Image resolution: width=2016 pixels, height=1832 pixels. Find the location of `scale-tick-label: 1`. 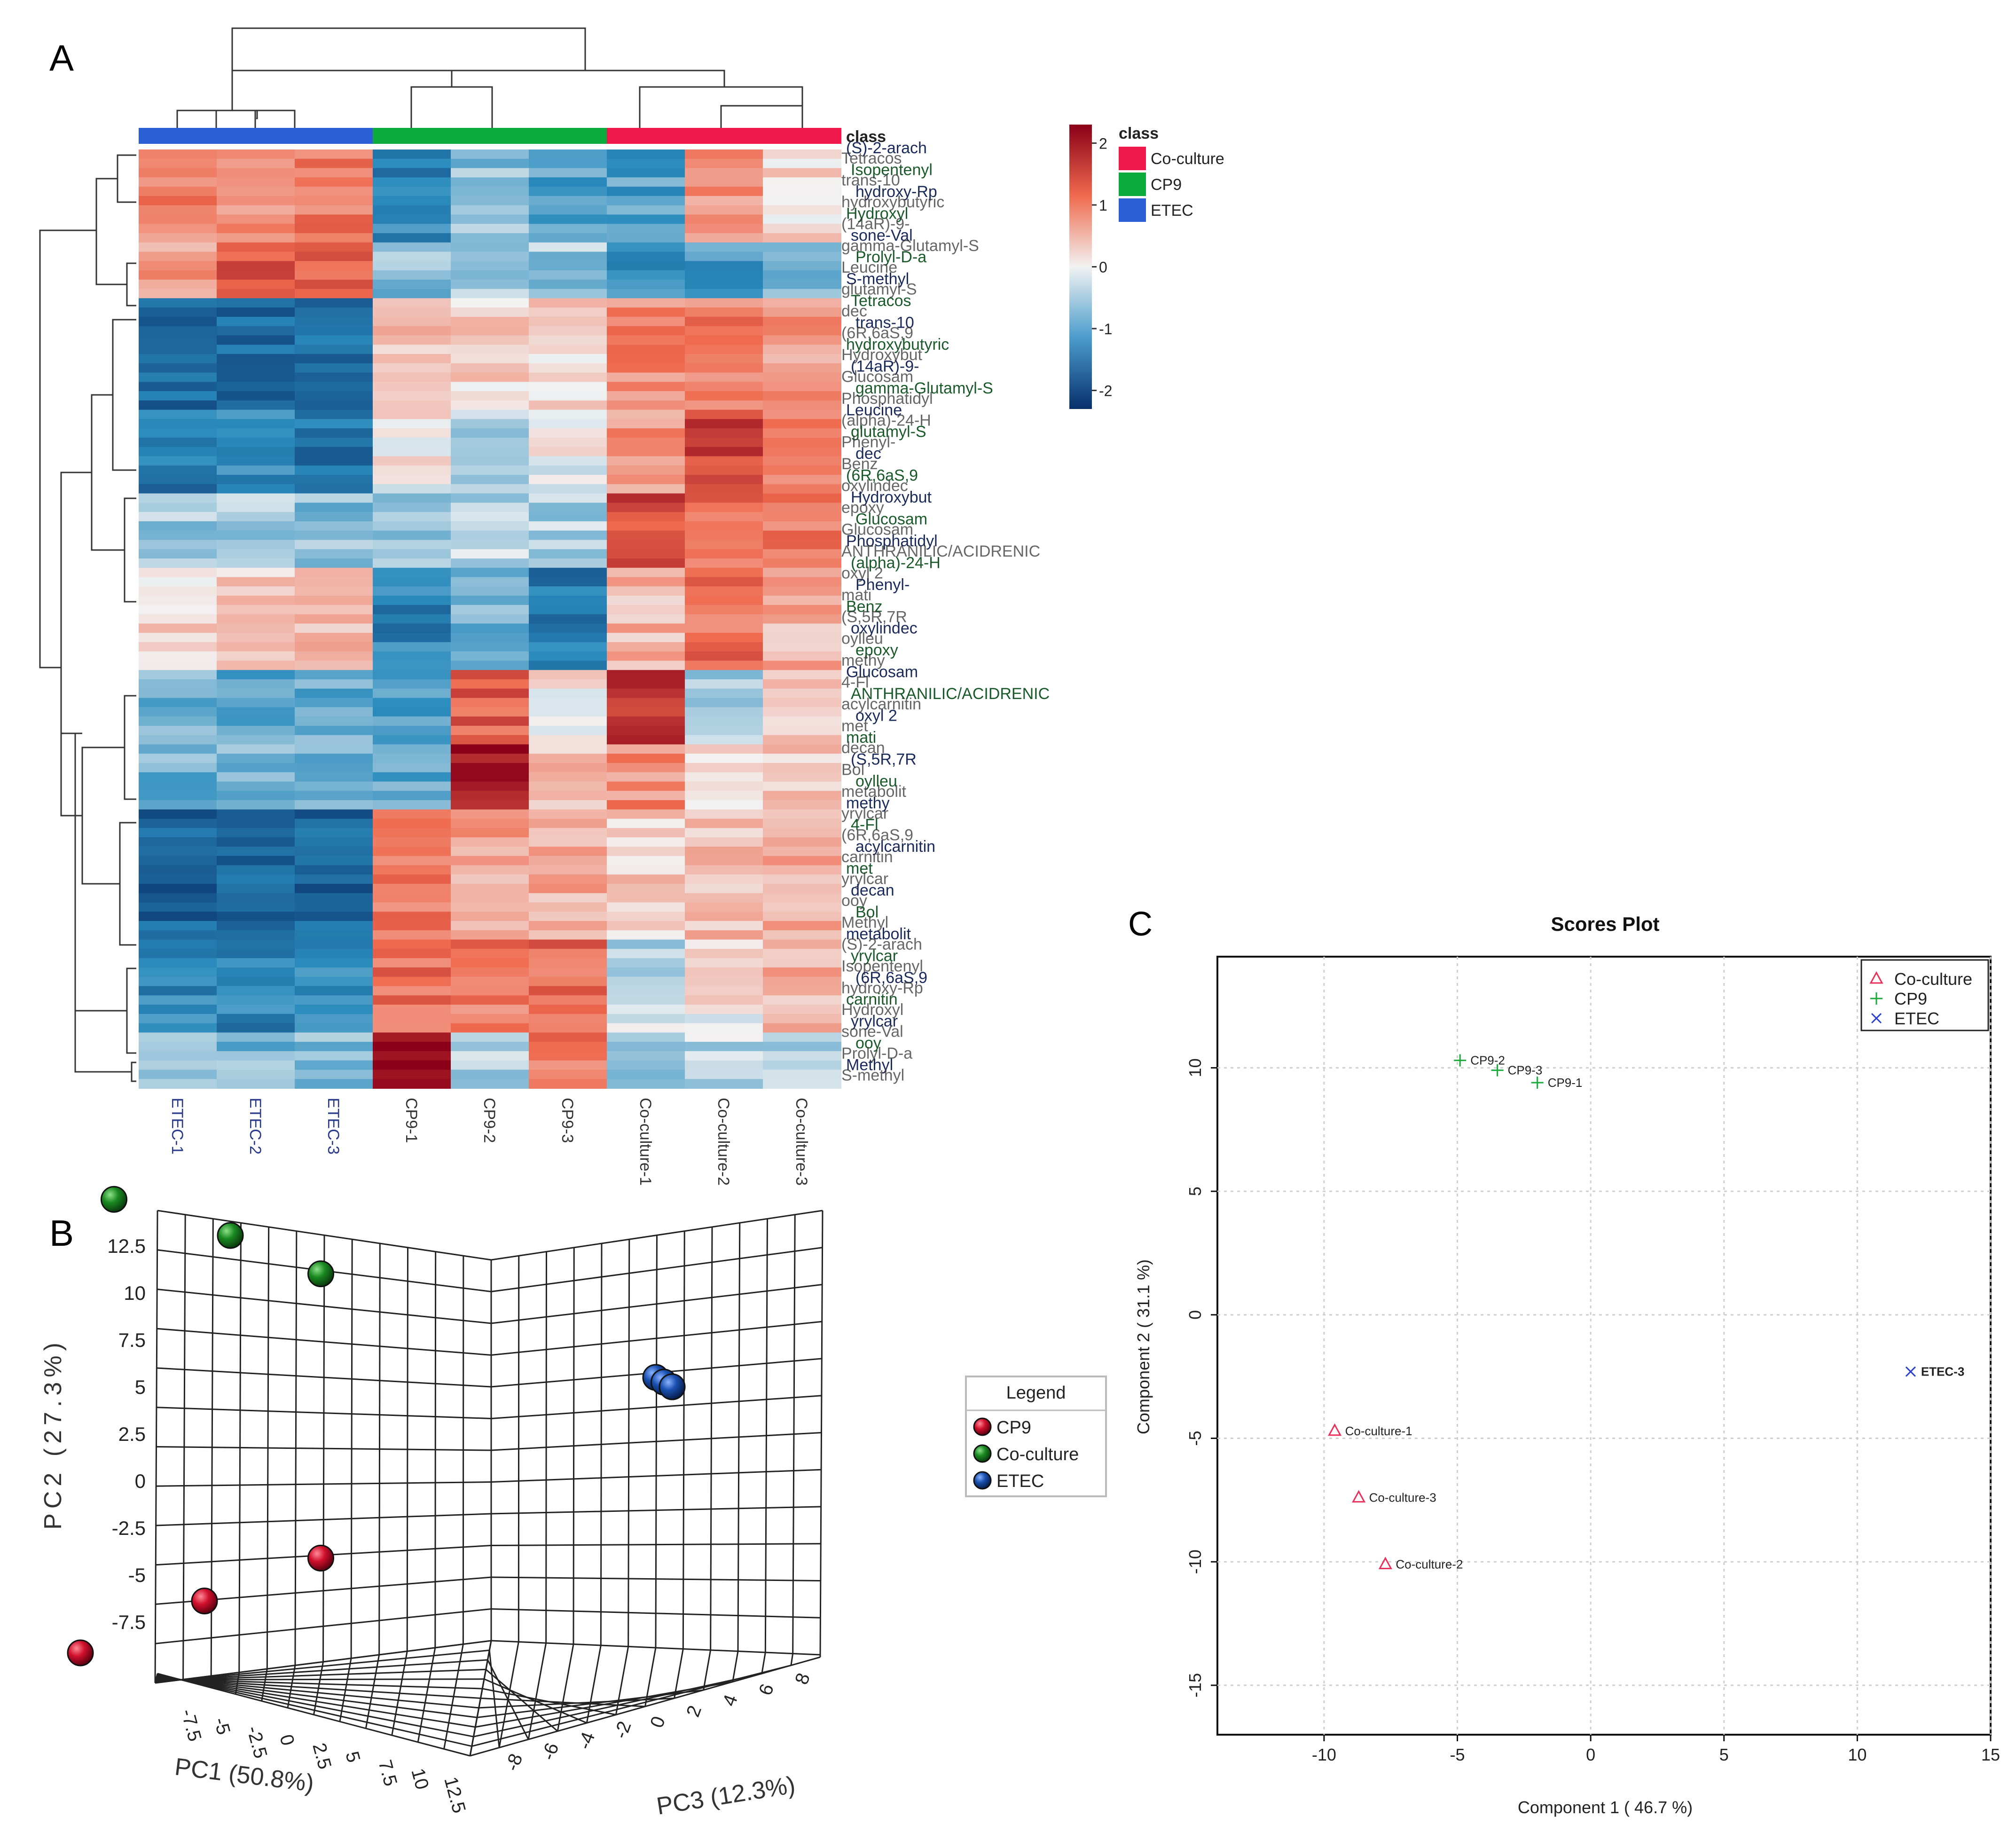

scale-tick-label: 1 is located at coordinates (1103, 205).